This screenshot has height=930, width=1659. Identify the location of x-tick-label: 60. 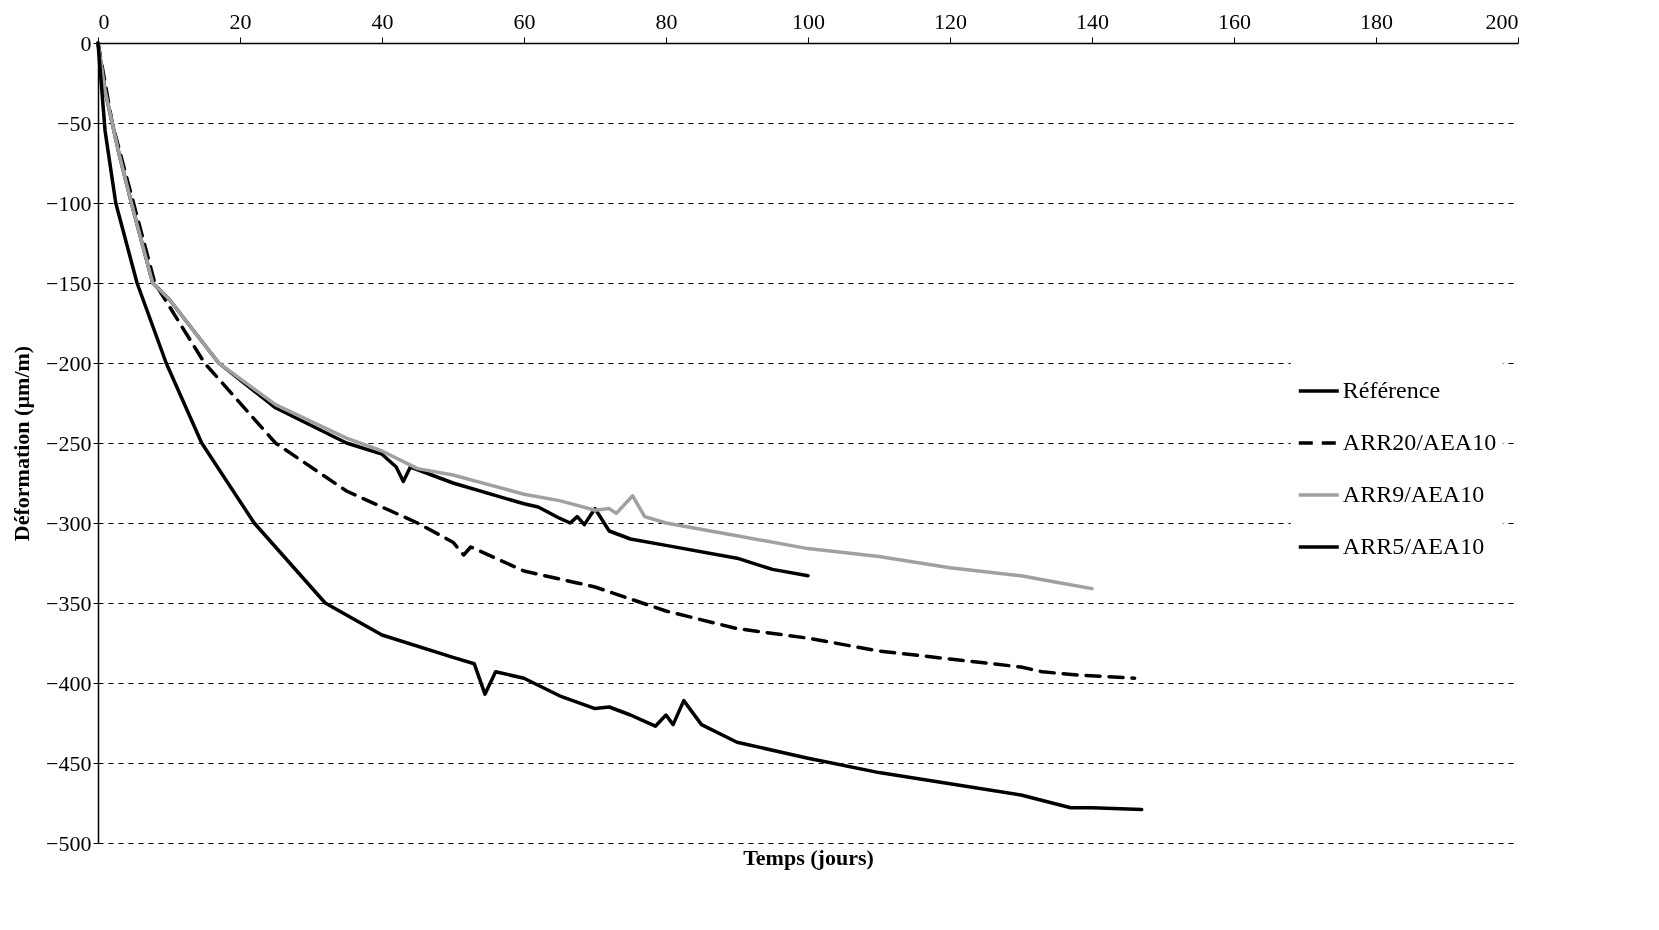
(524, 21).